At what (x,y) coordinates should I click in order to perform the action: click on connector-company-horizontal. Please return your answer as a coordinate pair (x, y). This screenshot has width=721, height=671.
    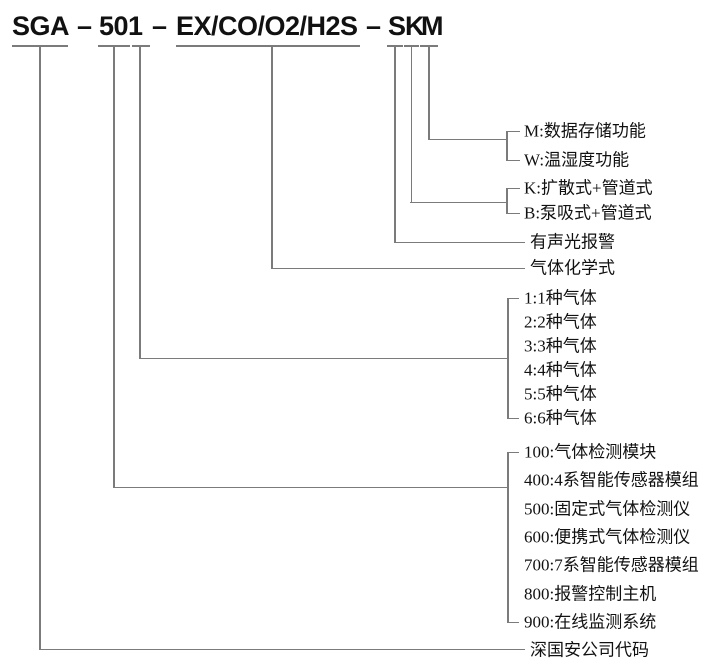
    Looking at the image, I should click on (282, 649).